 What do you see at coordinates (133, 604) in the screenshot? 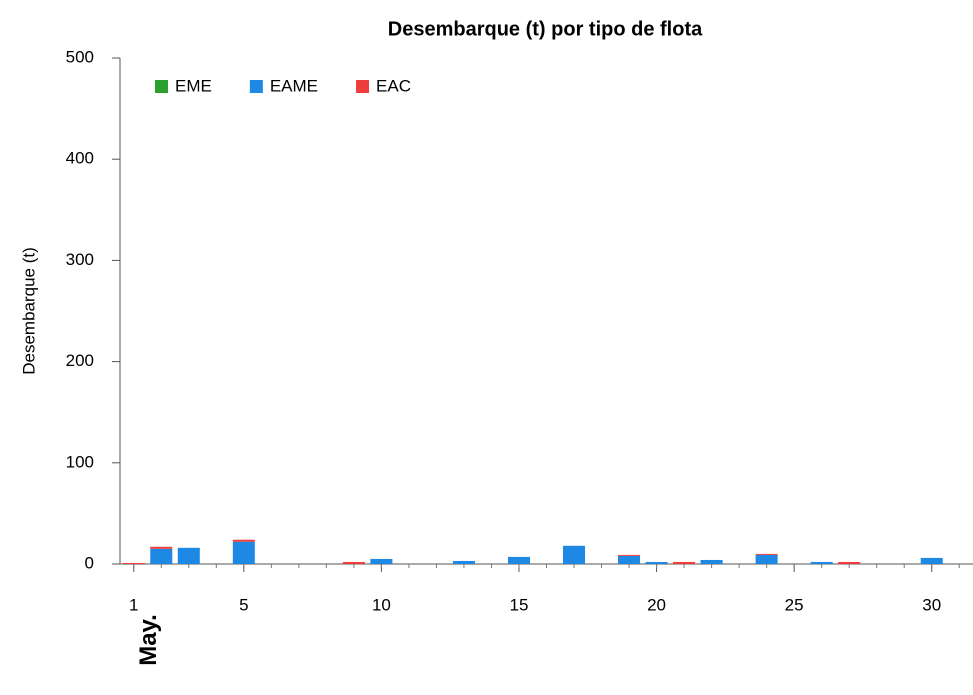
I see `x-tick-label: 1` at bounding box center [133, 604].